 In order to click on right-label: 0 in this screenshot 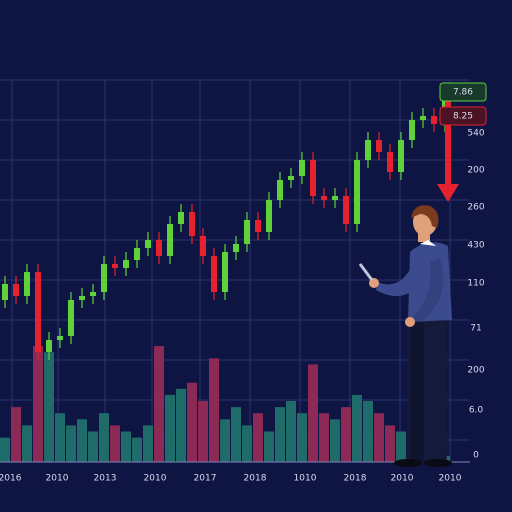, I will do `click(476, 456)`.